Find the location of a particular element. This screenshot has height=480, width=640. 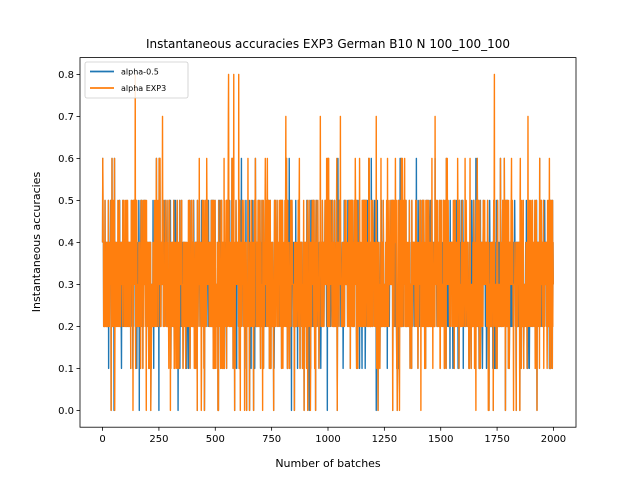

x-tick-label: 0 is located at coordinates (102, 439).